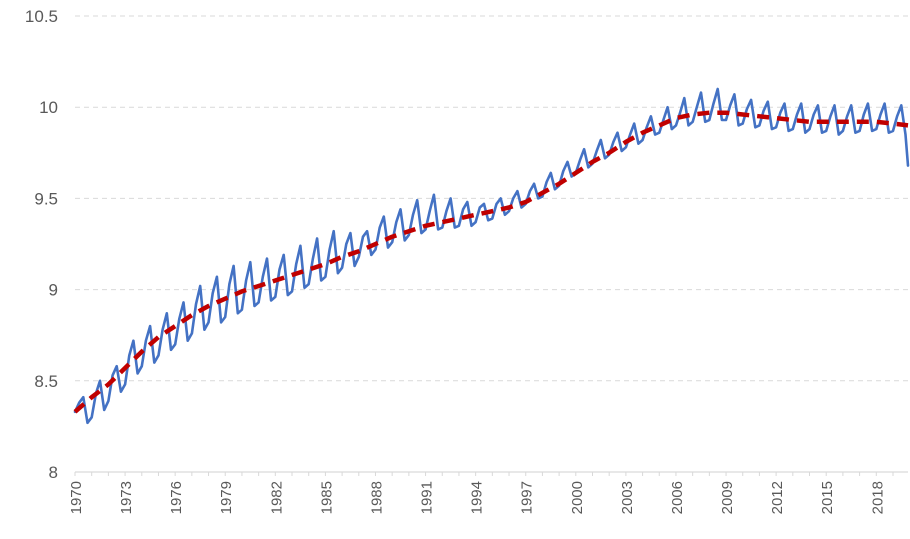 This screenshot has height=539, width=910. What do you see at coordinates (877, 497) in the screenshot?
I see `x-tick-label: 2018` at bounding box center [877, 497].